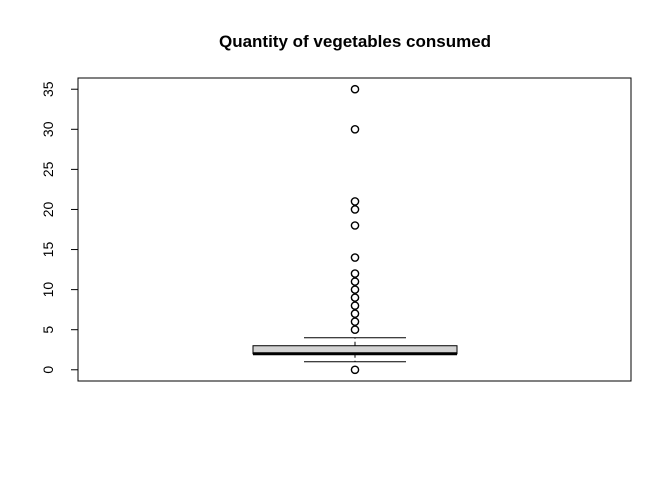 This screenshot has width=672, height=480. What do you see at coordinates (48, 89) in the screenshot?
I see `y-tick-label: 35` at bounding box center [48, 89].